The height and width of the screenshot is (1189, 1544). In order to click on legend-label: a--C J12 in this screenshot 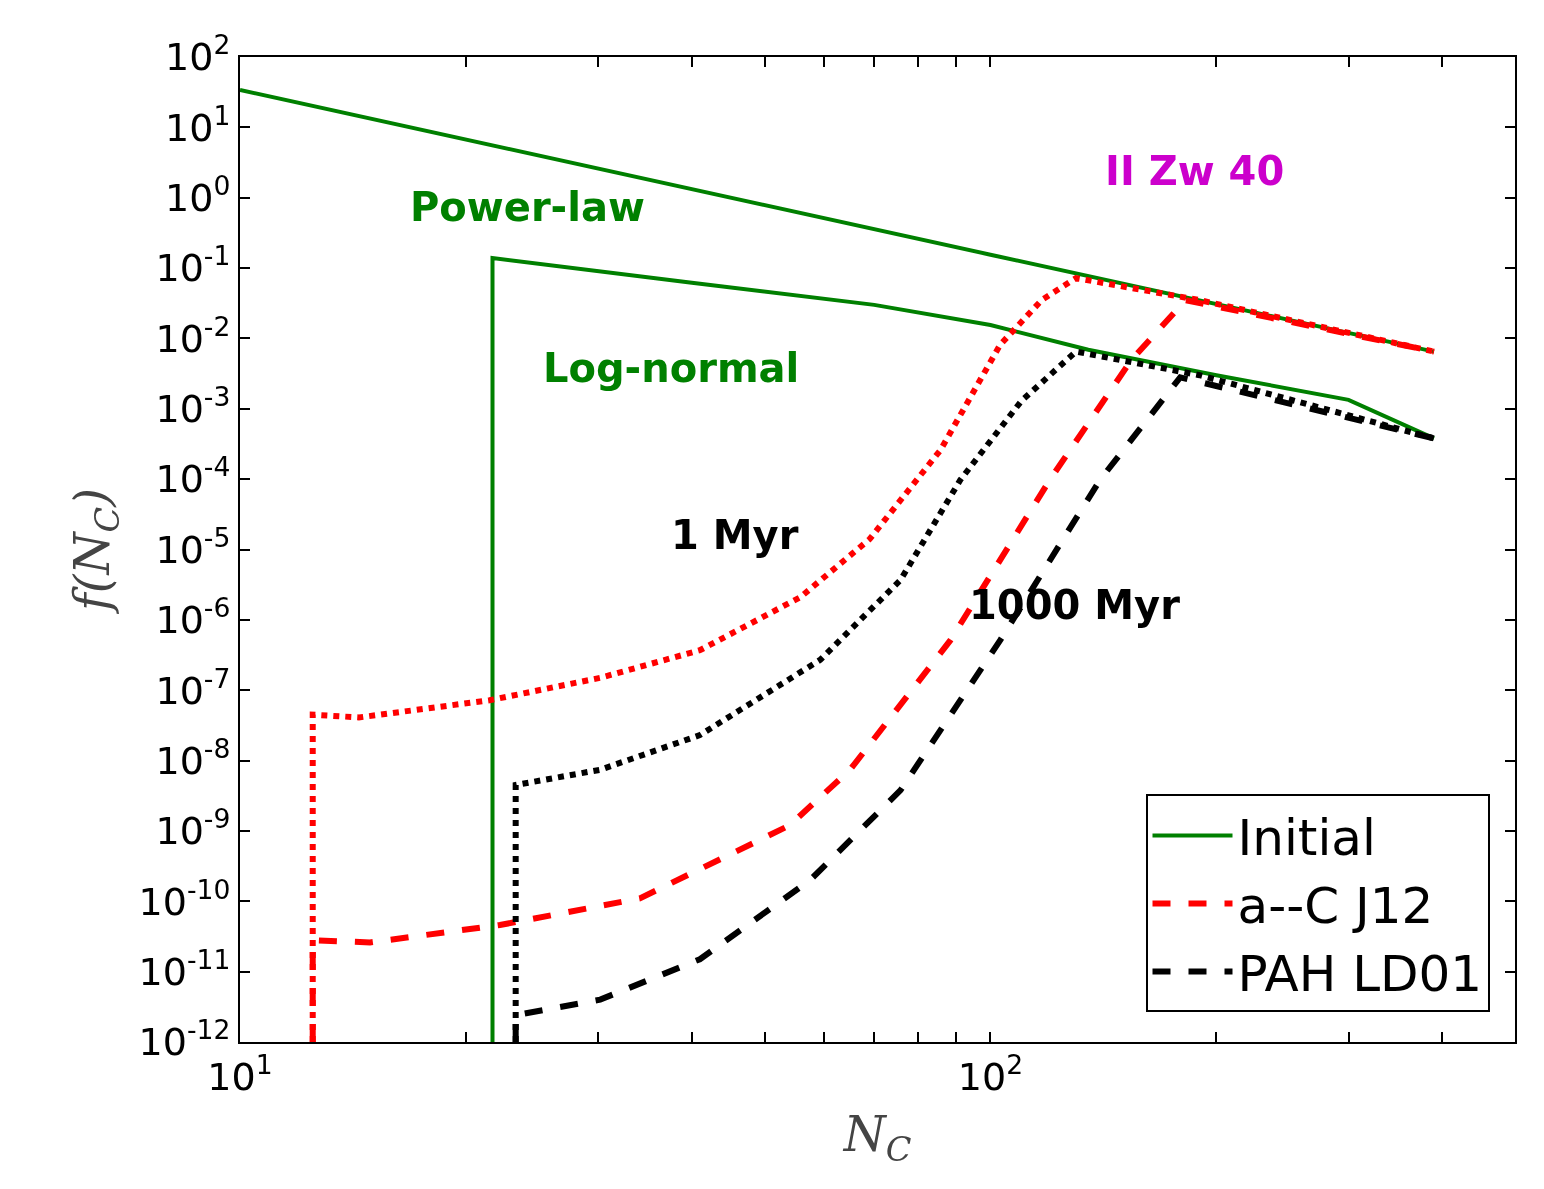, I will do `click(1335, 905)`.